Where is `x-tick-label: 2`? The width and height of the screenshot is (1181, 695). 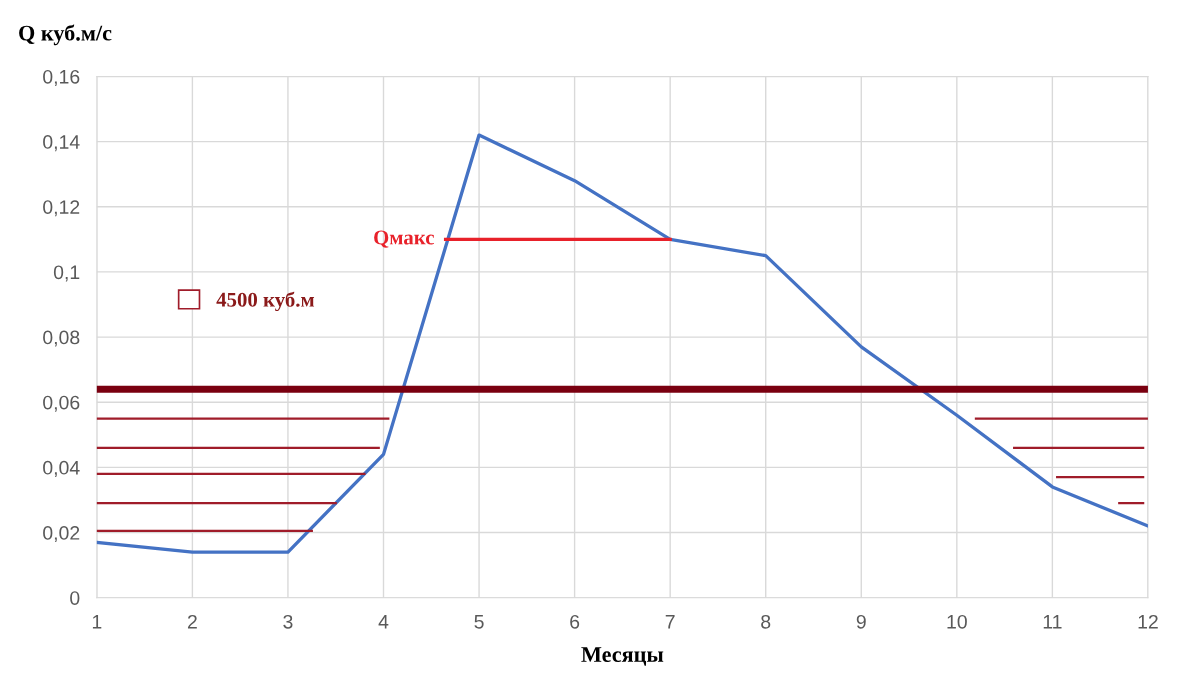
x-tick-label: 2 is located at coordinates (192, 621).